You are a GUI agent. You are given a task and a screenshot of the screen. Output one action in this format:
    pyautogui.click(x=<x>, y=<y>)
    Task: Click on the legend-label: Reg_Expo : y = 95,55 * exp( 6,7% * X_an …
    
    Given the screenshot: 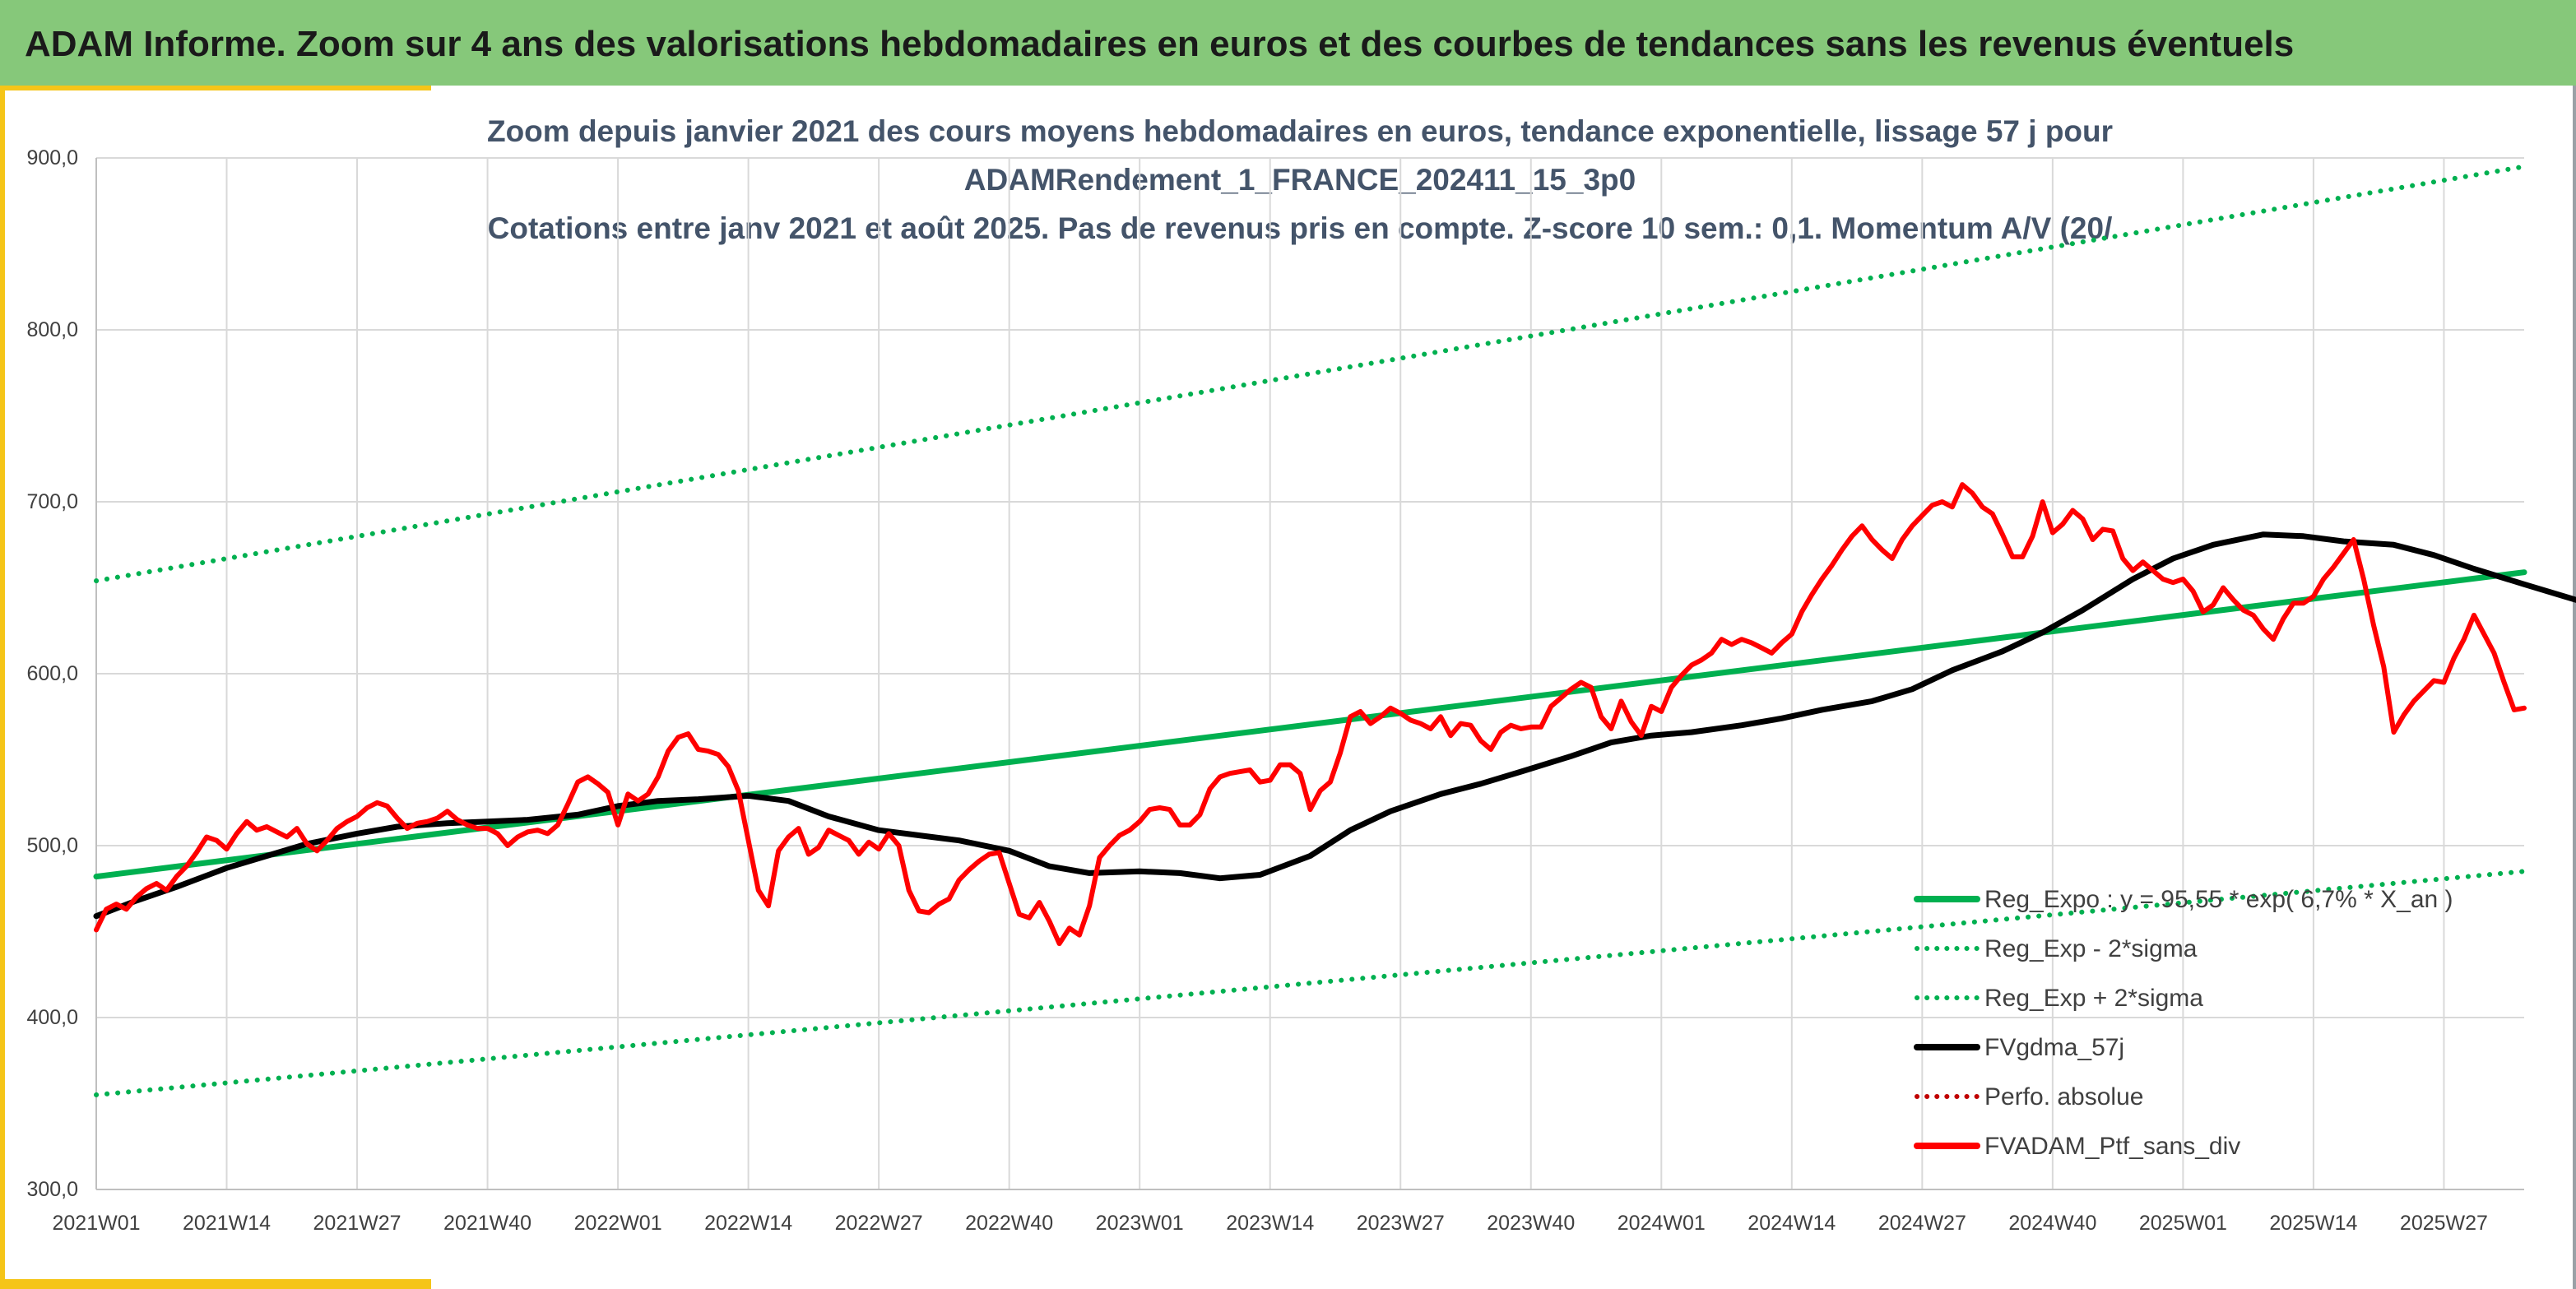 What is the action you would take?
    pyautogui.click(x=2218, y=899)
    